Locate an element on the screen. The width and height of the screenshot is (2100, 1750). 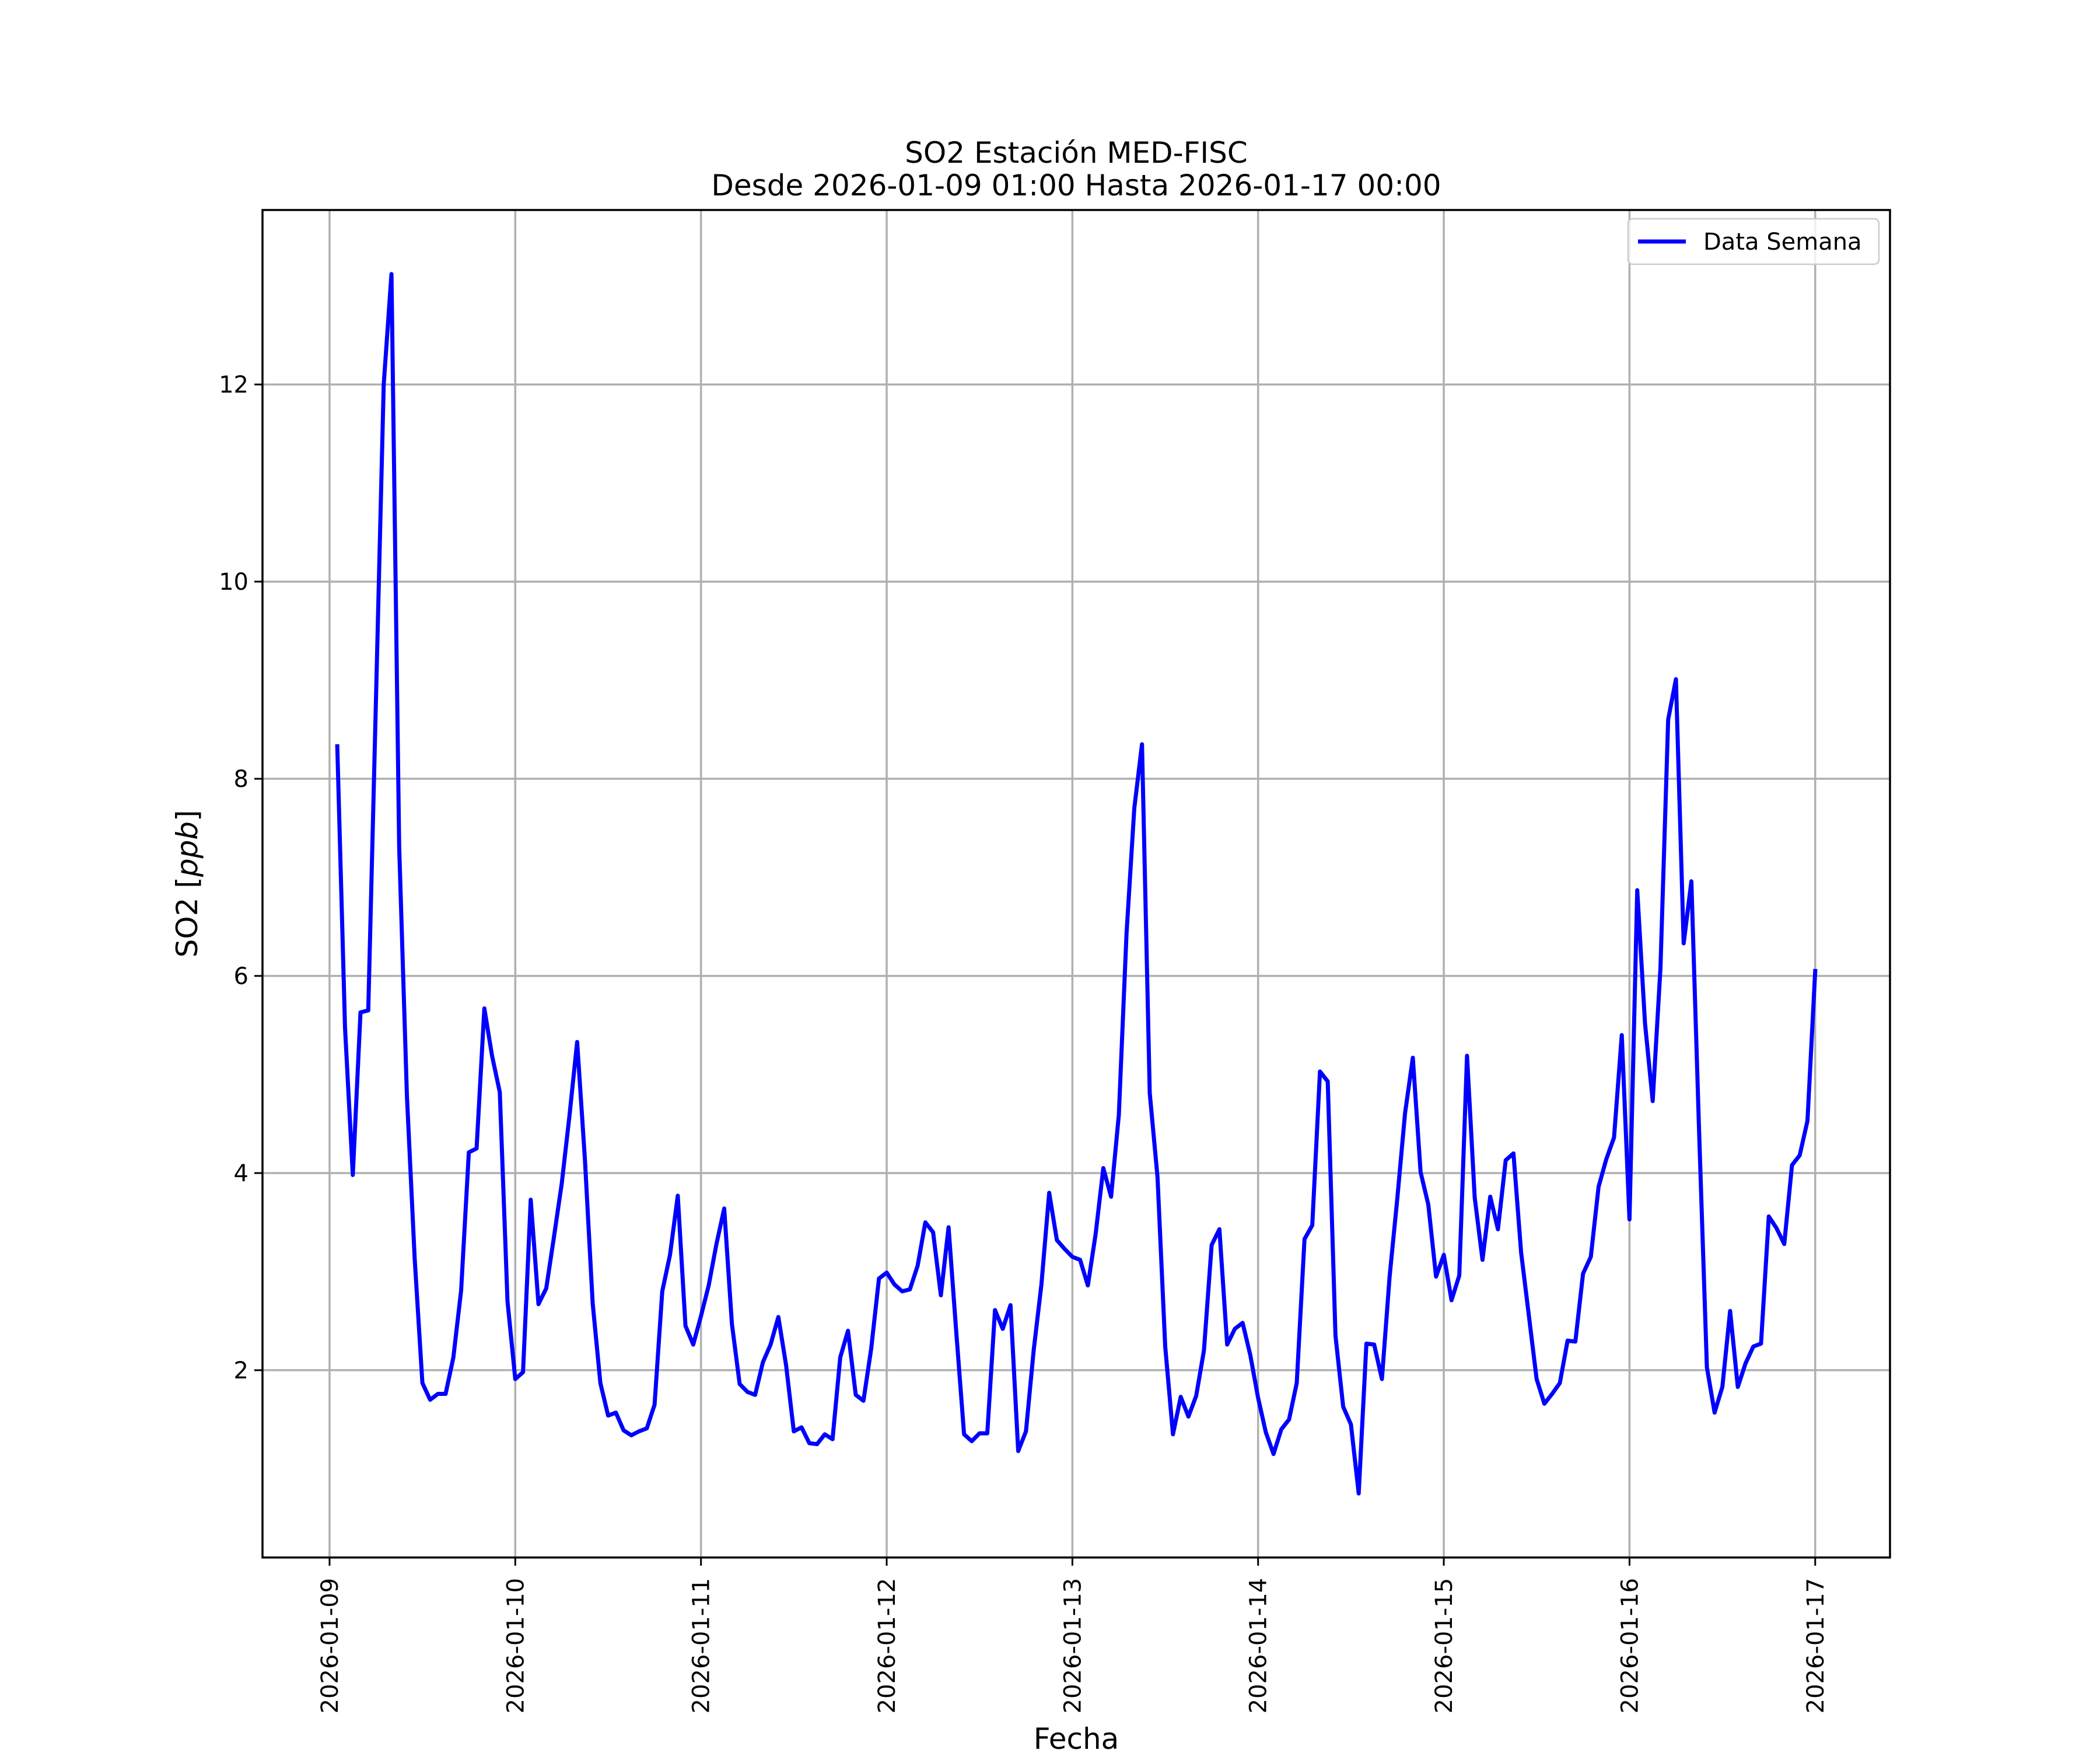
chart-title: SO2 Estación MED-FISC is located at coordinates (1076, 153).